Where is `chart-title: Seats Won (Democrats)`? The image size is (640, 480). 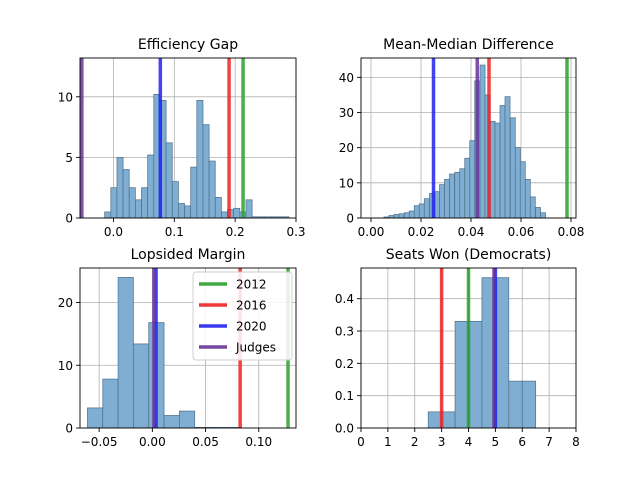
chart-title: Seats Won (Democrats) is located at coordinates (469, 255).